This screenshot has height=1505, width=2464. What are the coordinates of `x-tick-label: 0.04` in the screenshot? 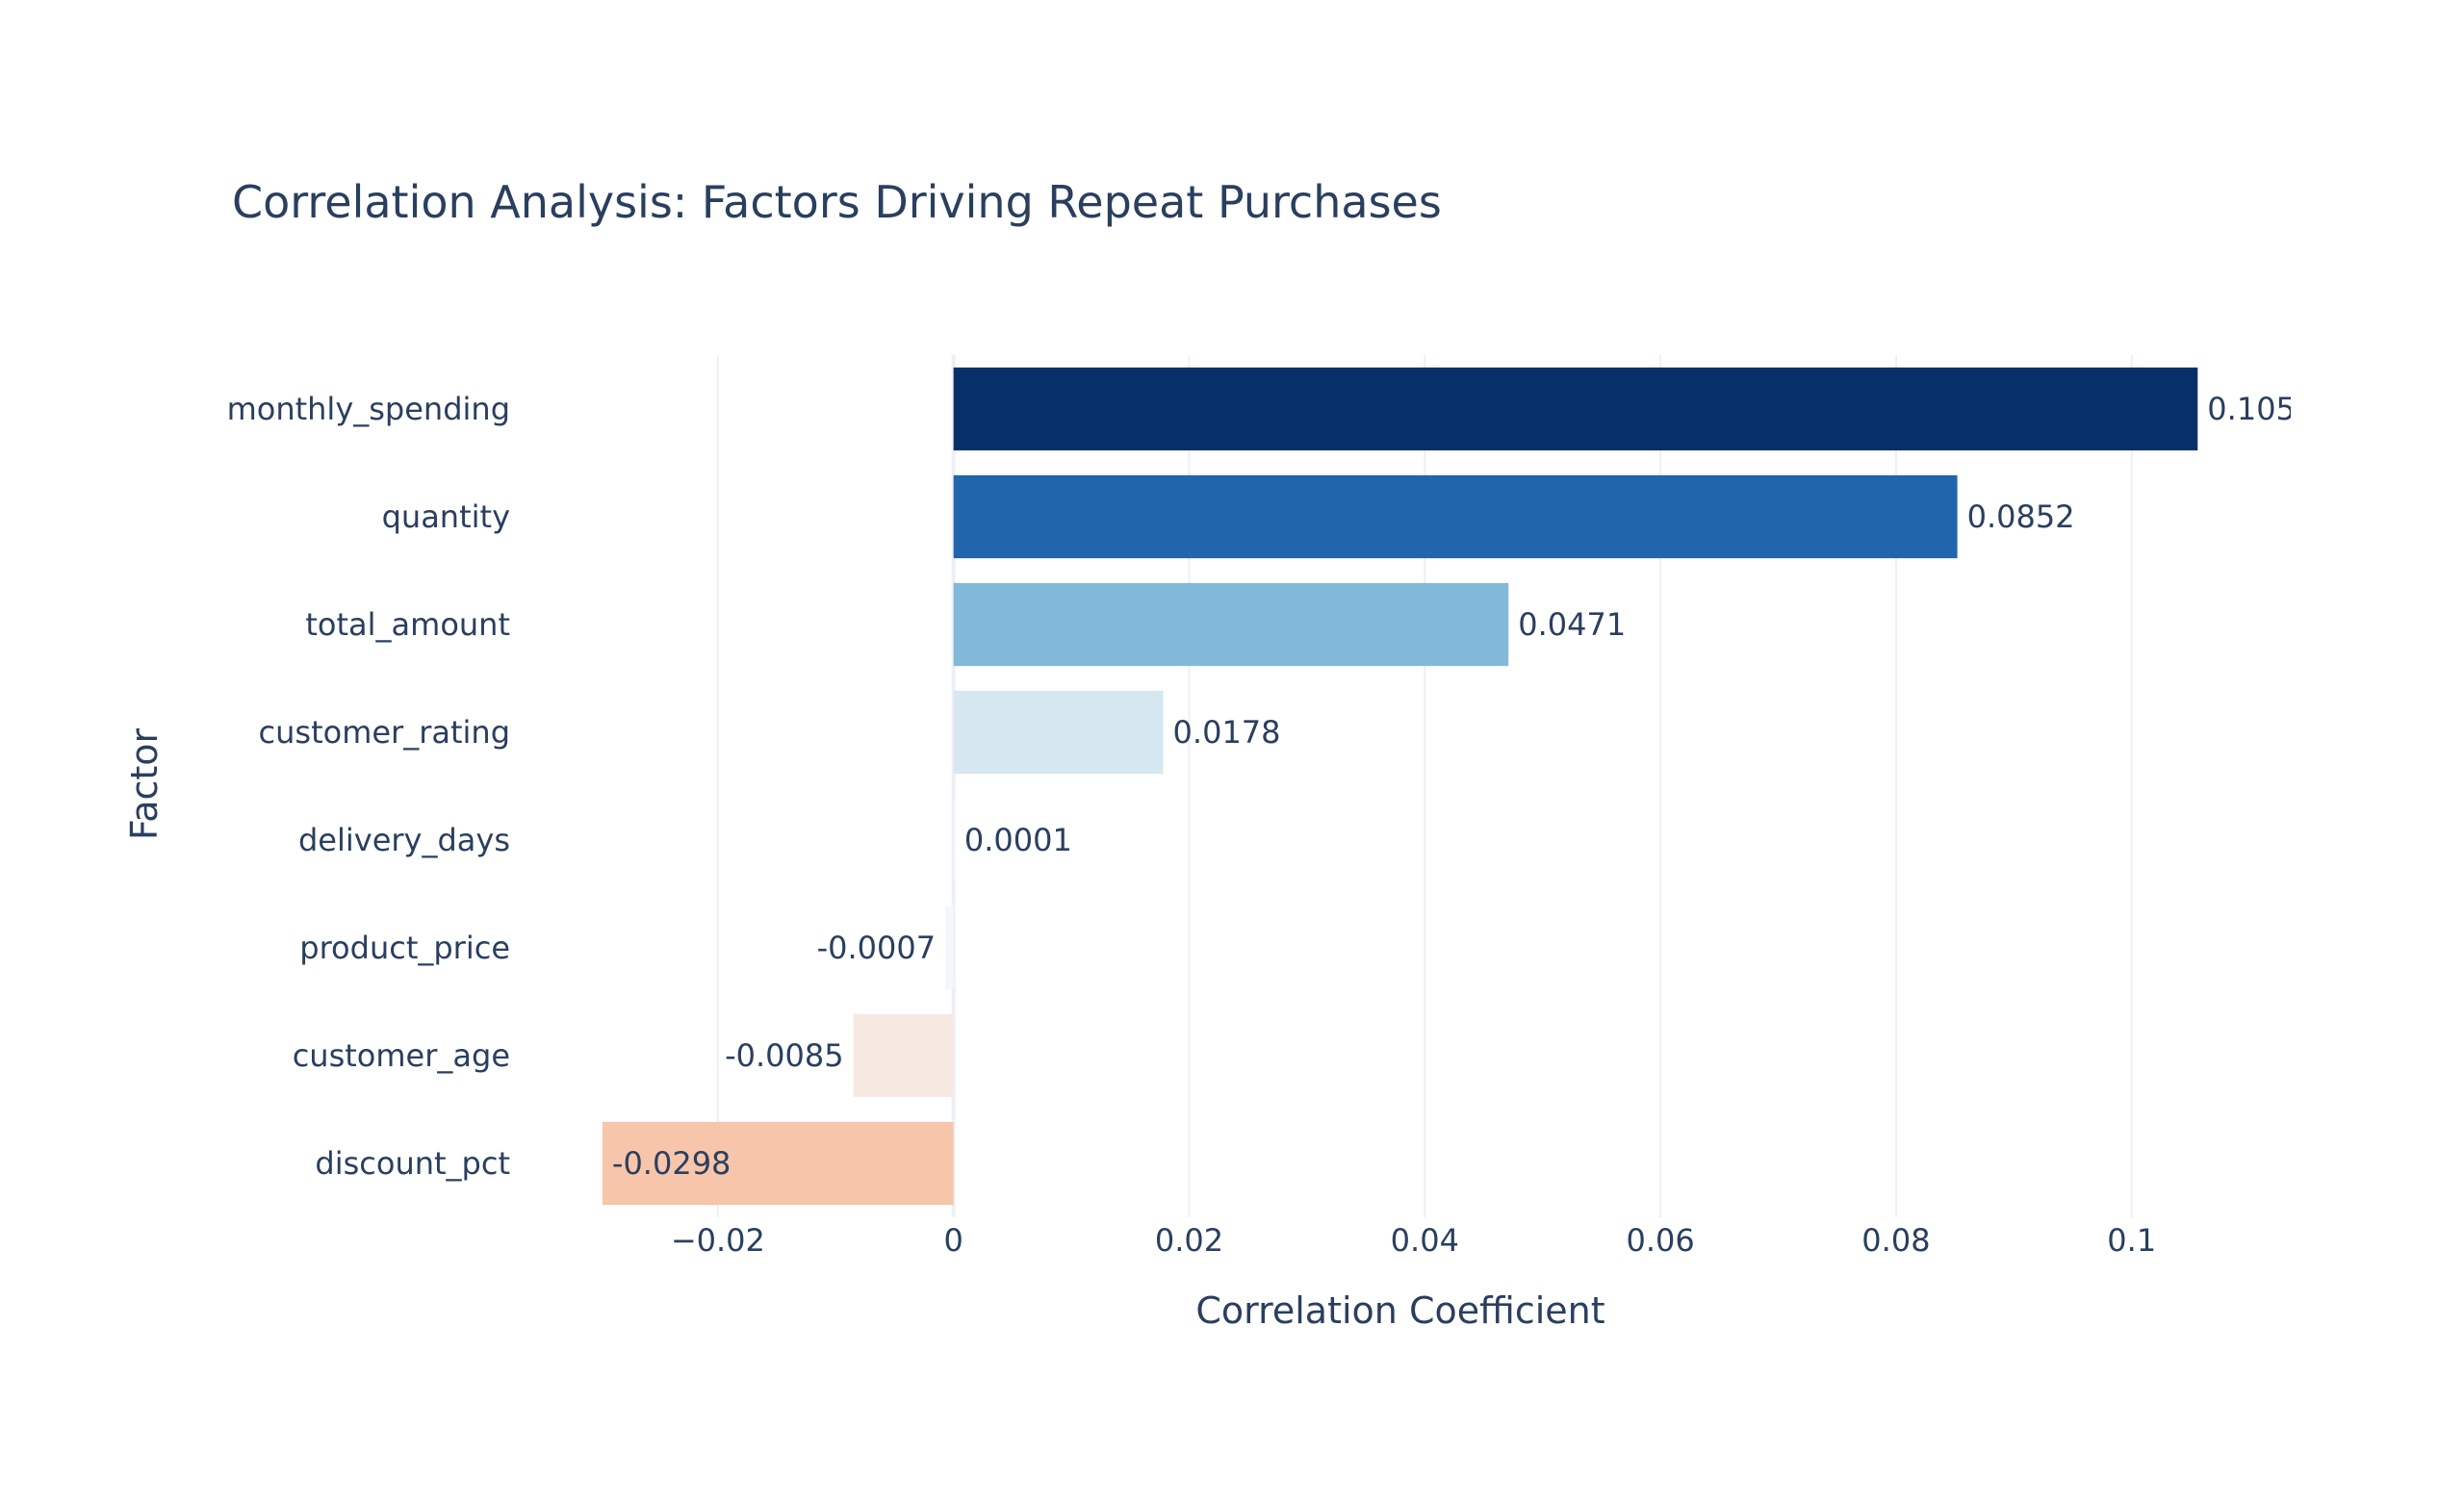 It's located at (1425, 1241).